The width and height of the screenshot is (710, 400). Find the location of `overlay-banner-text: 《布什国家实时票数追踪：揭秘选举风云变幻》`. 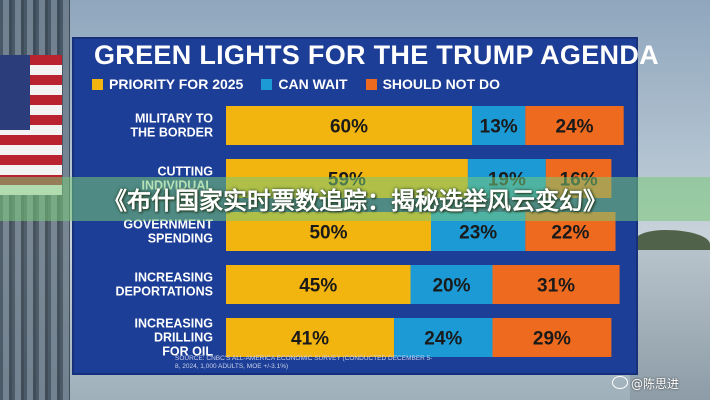

overlay-banner-text: 《布什国家实时票数追踪：揭秘选举风云变幻》 is located at coordinates (355, 201).